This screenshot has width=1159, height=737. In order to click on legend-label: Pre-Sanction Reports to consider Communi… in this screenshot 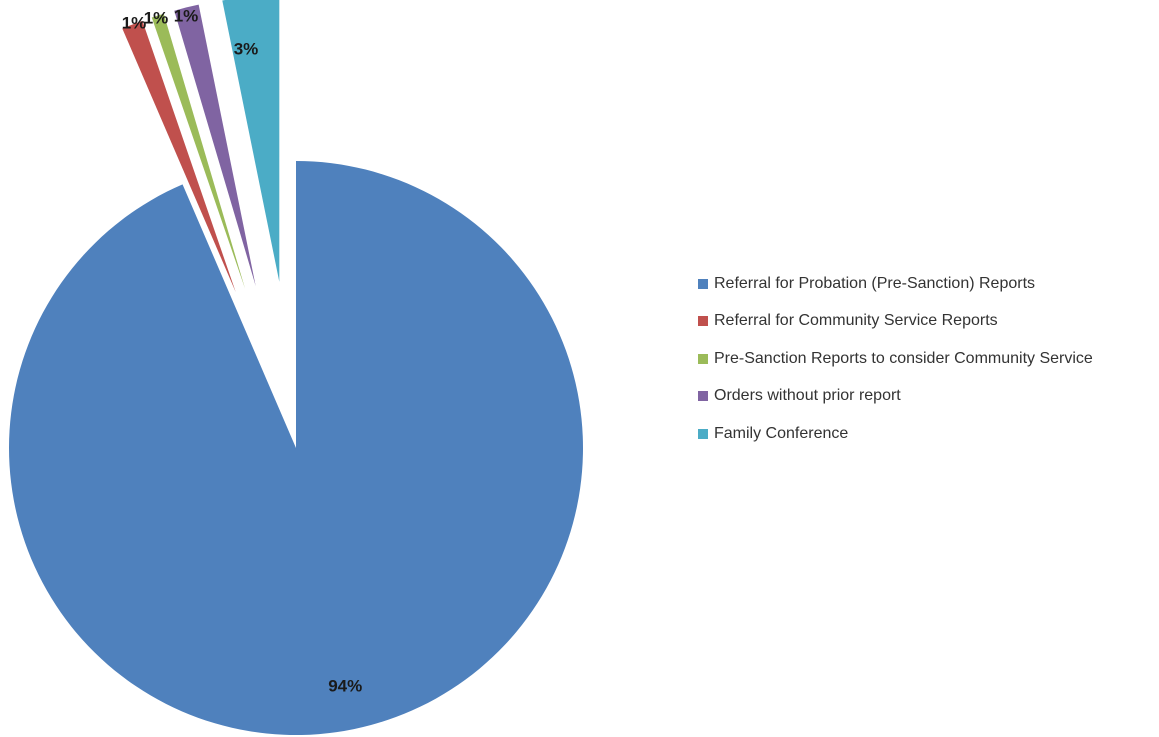, I will do `click(903, 358)`.